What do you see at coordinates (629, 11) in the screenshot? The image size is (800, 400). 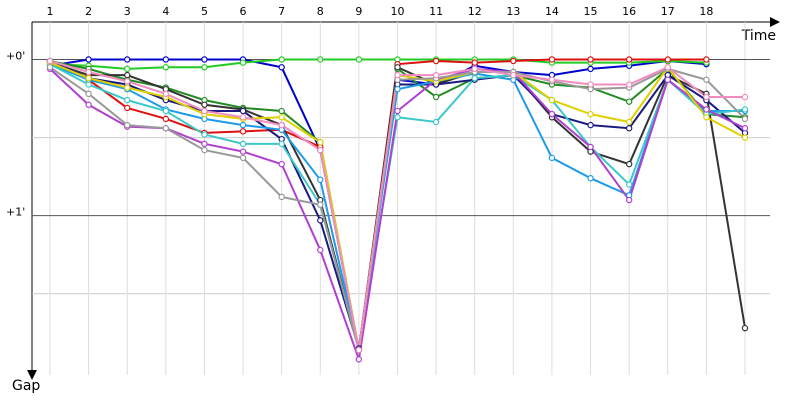 I see `x-tick-label: 16` at bounding box center [629, 11].